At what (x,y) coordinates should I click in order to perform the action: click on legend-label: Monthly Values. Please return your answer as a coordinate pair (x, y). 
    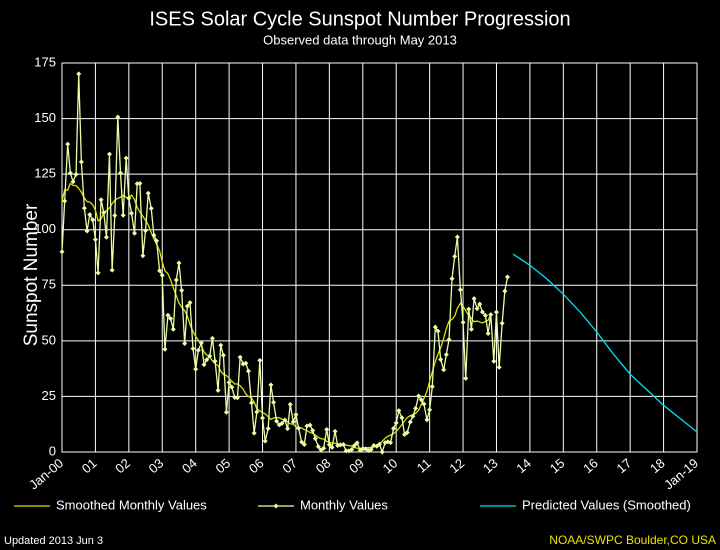
    Looking at the image, I should click on (344, 504).